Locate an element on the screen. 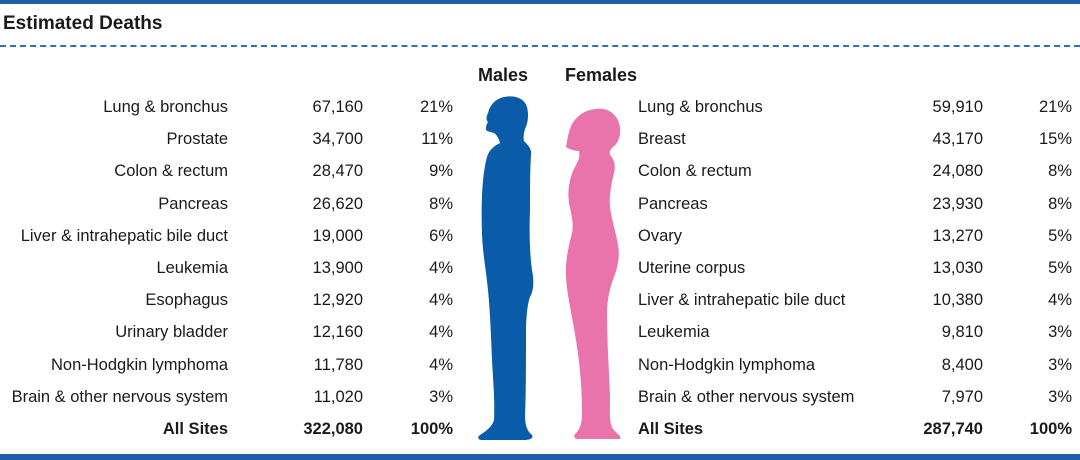 The image size is (1080, 460). male-count-cell: 19,000 is located at coordinates (337, 235).